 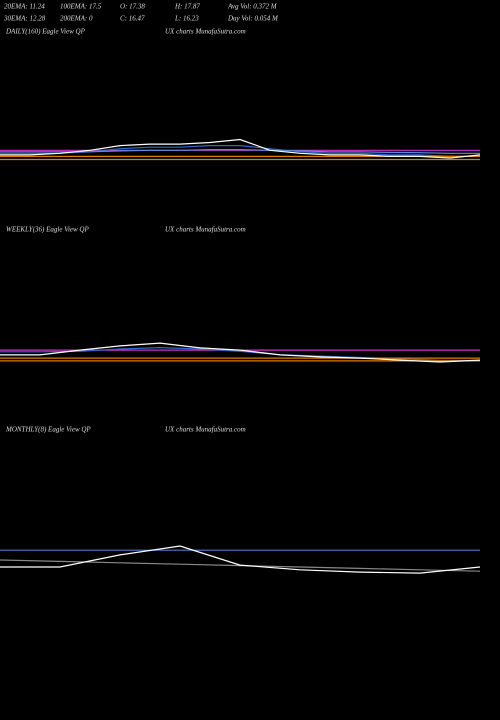 What do you see at coordinates (24, 19) in the screenshot?
I see `header-stat: 30EMA: 12.28` at bounding box center [24, 19].